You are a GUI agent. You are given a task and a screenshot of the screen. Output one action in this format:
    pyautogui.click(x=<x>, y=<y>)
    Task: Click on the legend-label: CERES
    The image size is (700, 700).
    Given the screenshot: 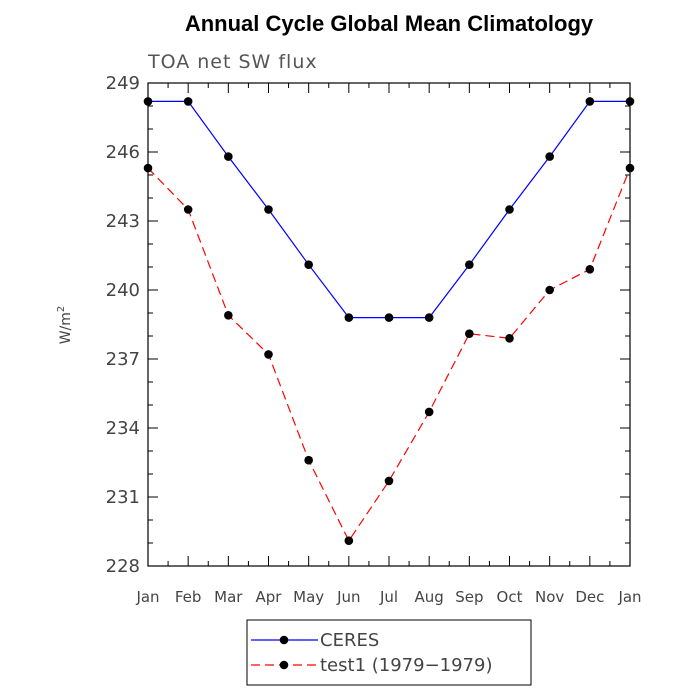 What is the action you would take?
    pyautogui.click(x=349, y=640)
    